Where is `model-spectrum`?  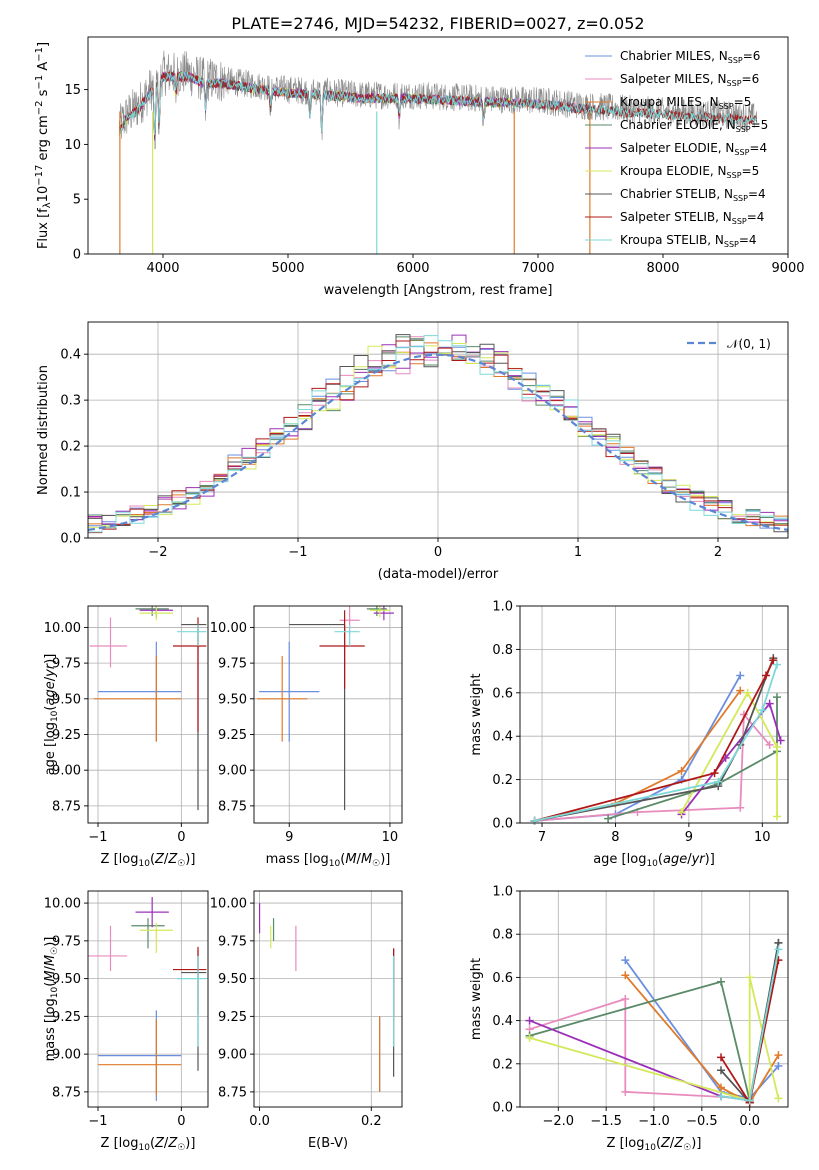 model-spectrum is located at coordinates (438, 103).